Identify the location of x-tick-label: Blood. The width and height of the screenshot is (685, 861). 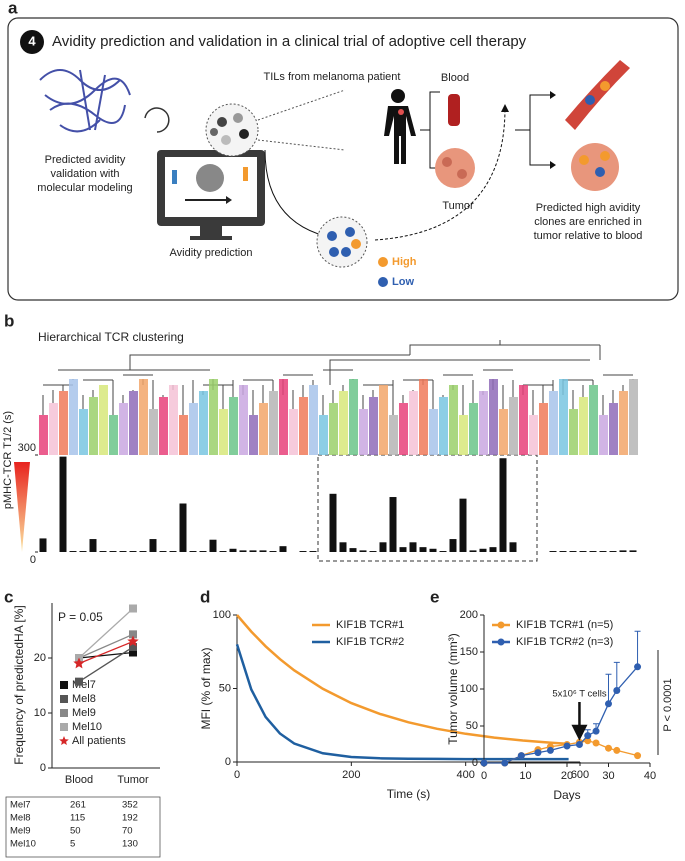
(79, 780).